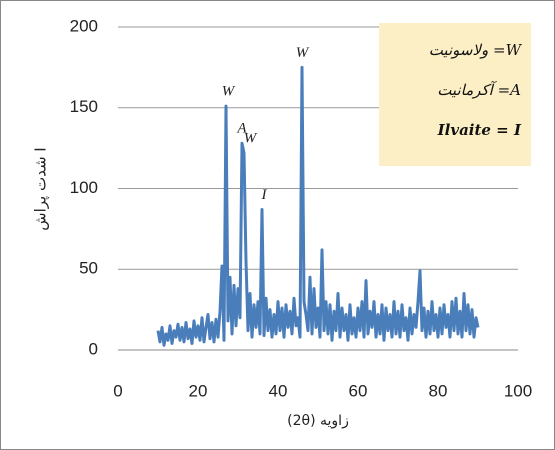 Image resolution: width=555 pixels, height=450 pixels. Describe the element at coordinates (41, 188) in the screenshot. I see `y-axis-label: شدت پراش I` at that location.